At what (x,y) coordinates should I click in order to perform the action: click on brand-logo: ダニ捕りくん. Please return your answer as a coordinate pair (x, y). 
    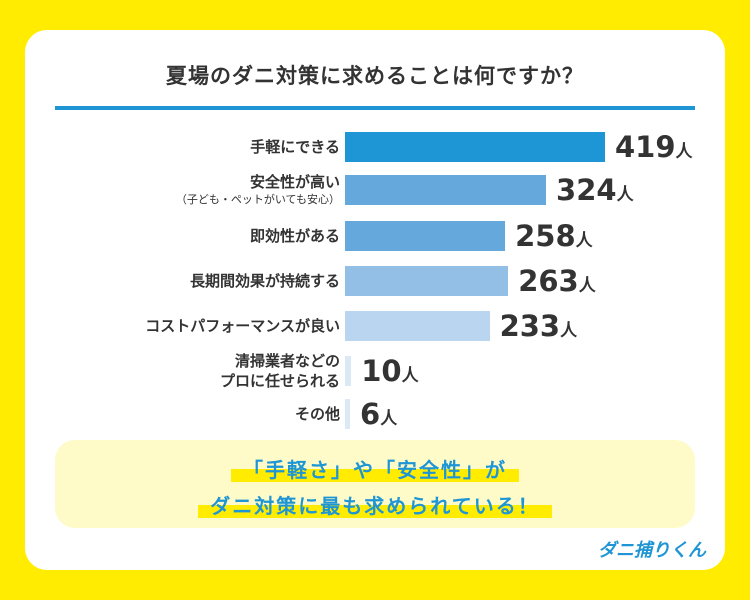
    Looking at the image, I should click on (652, 550).